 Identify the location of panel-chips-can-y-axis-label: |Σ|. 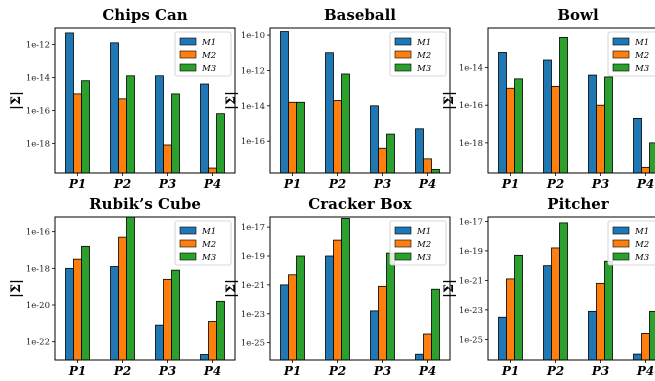
(16, 100).